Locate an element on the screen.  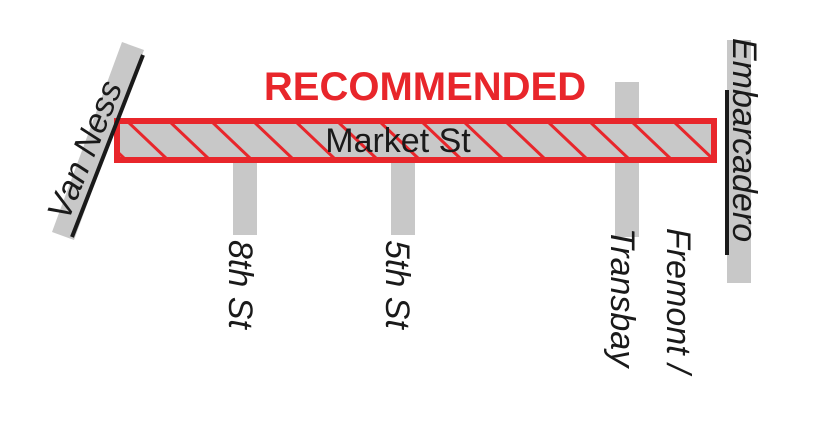
eighth-st-label: 8th St is located at coordinates (240, 285).